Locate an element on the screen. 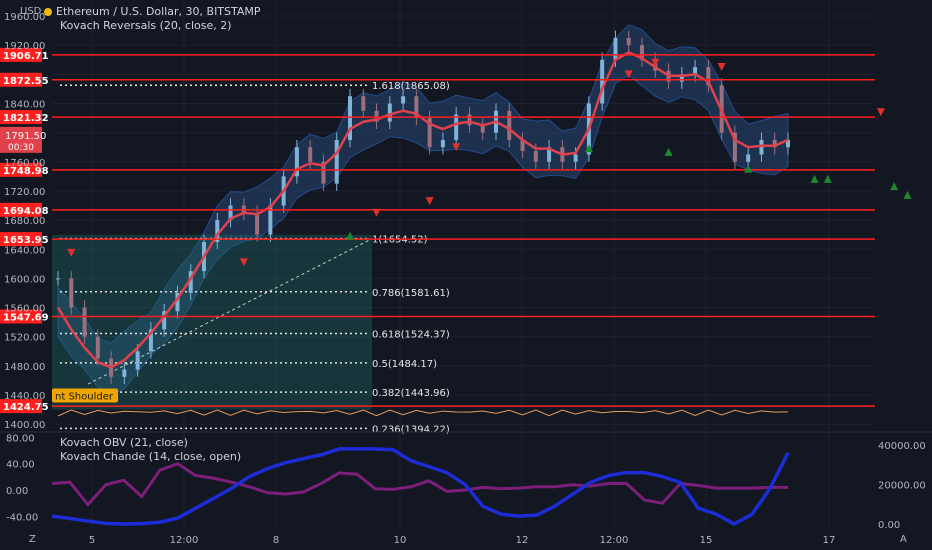 The image size is (932, 550). x-tick-label: 12 is located at coordinates (522, 540).